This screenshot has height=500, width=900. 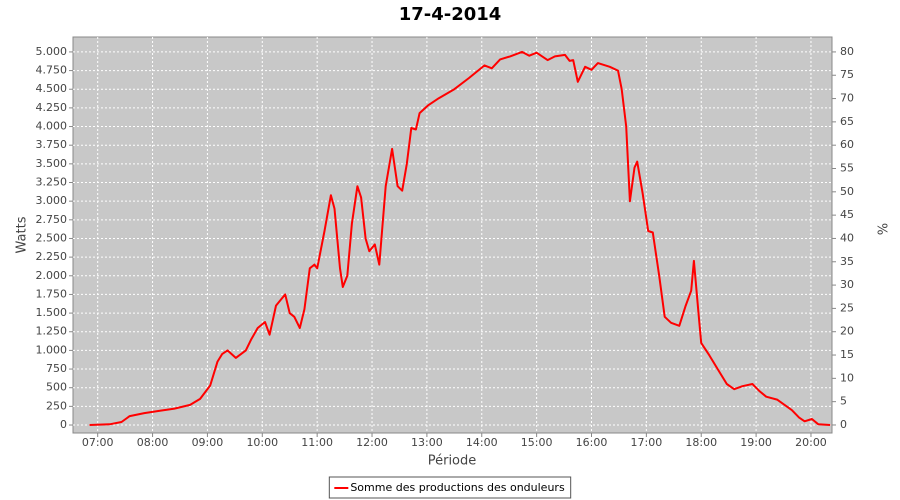 What do you see at coordinates (847, 261) in the screenshot?
I see `y2-tick-label: 35` at bounding box center [847, 261].